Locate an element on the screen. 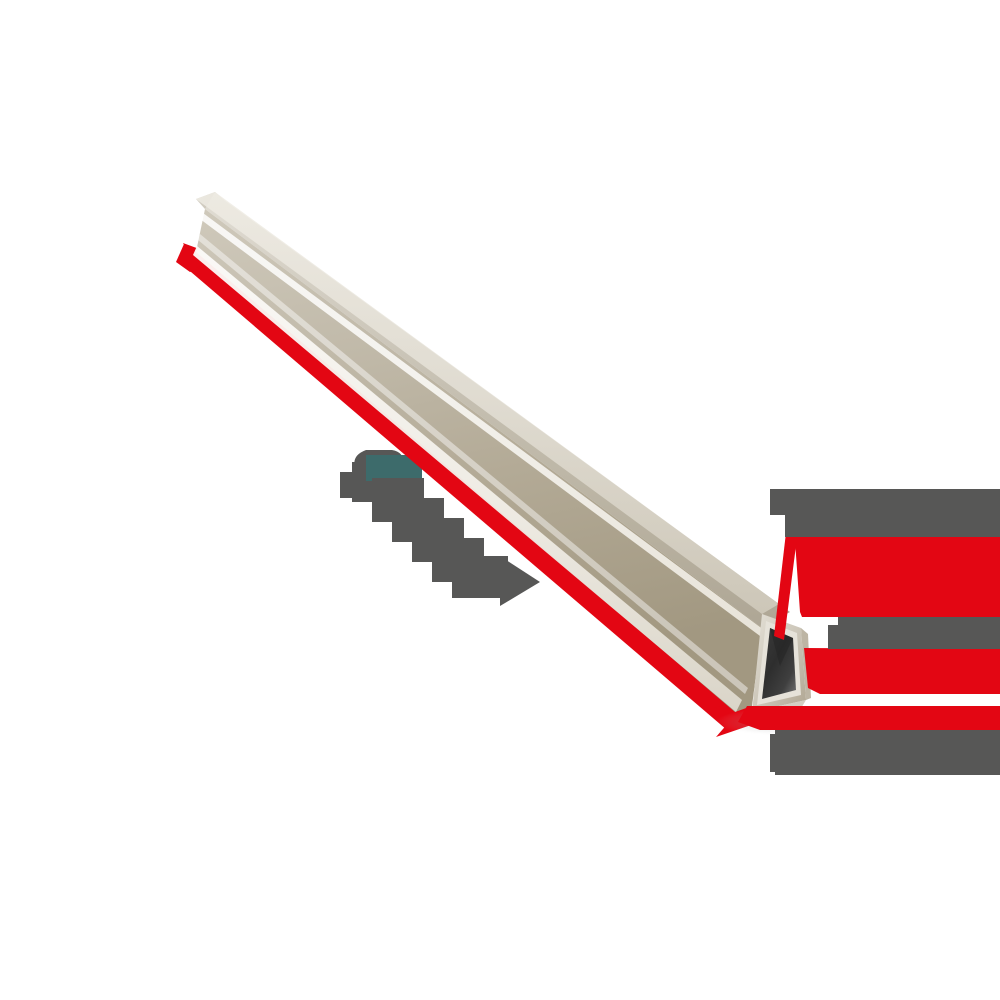  tube-cavity-shadow is located at coordinates (781, 647).